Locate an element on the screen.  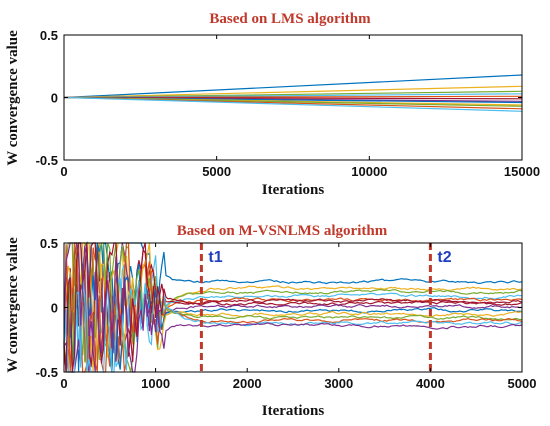
x-tick-label: 10000 is located at coordinates (369, 171).